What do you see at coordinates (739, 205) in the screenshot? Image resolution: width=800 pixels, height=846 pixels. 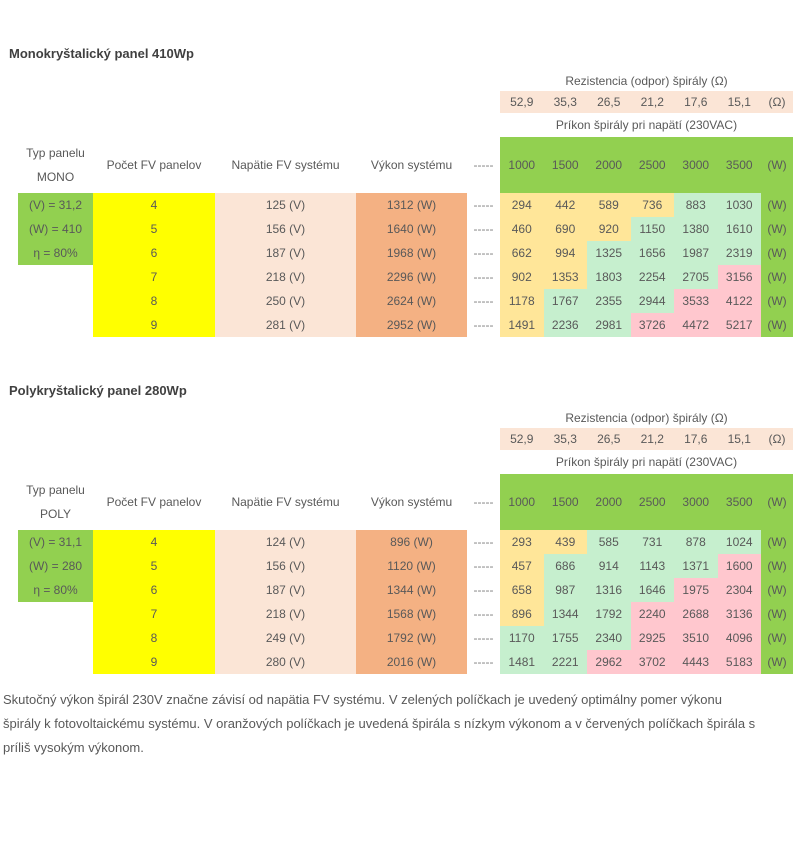 I see `watt-cell: 1030` at bounding box center [739, 205].